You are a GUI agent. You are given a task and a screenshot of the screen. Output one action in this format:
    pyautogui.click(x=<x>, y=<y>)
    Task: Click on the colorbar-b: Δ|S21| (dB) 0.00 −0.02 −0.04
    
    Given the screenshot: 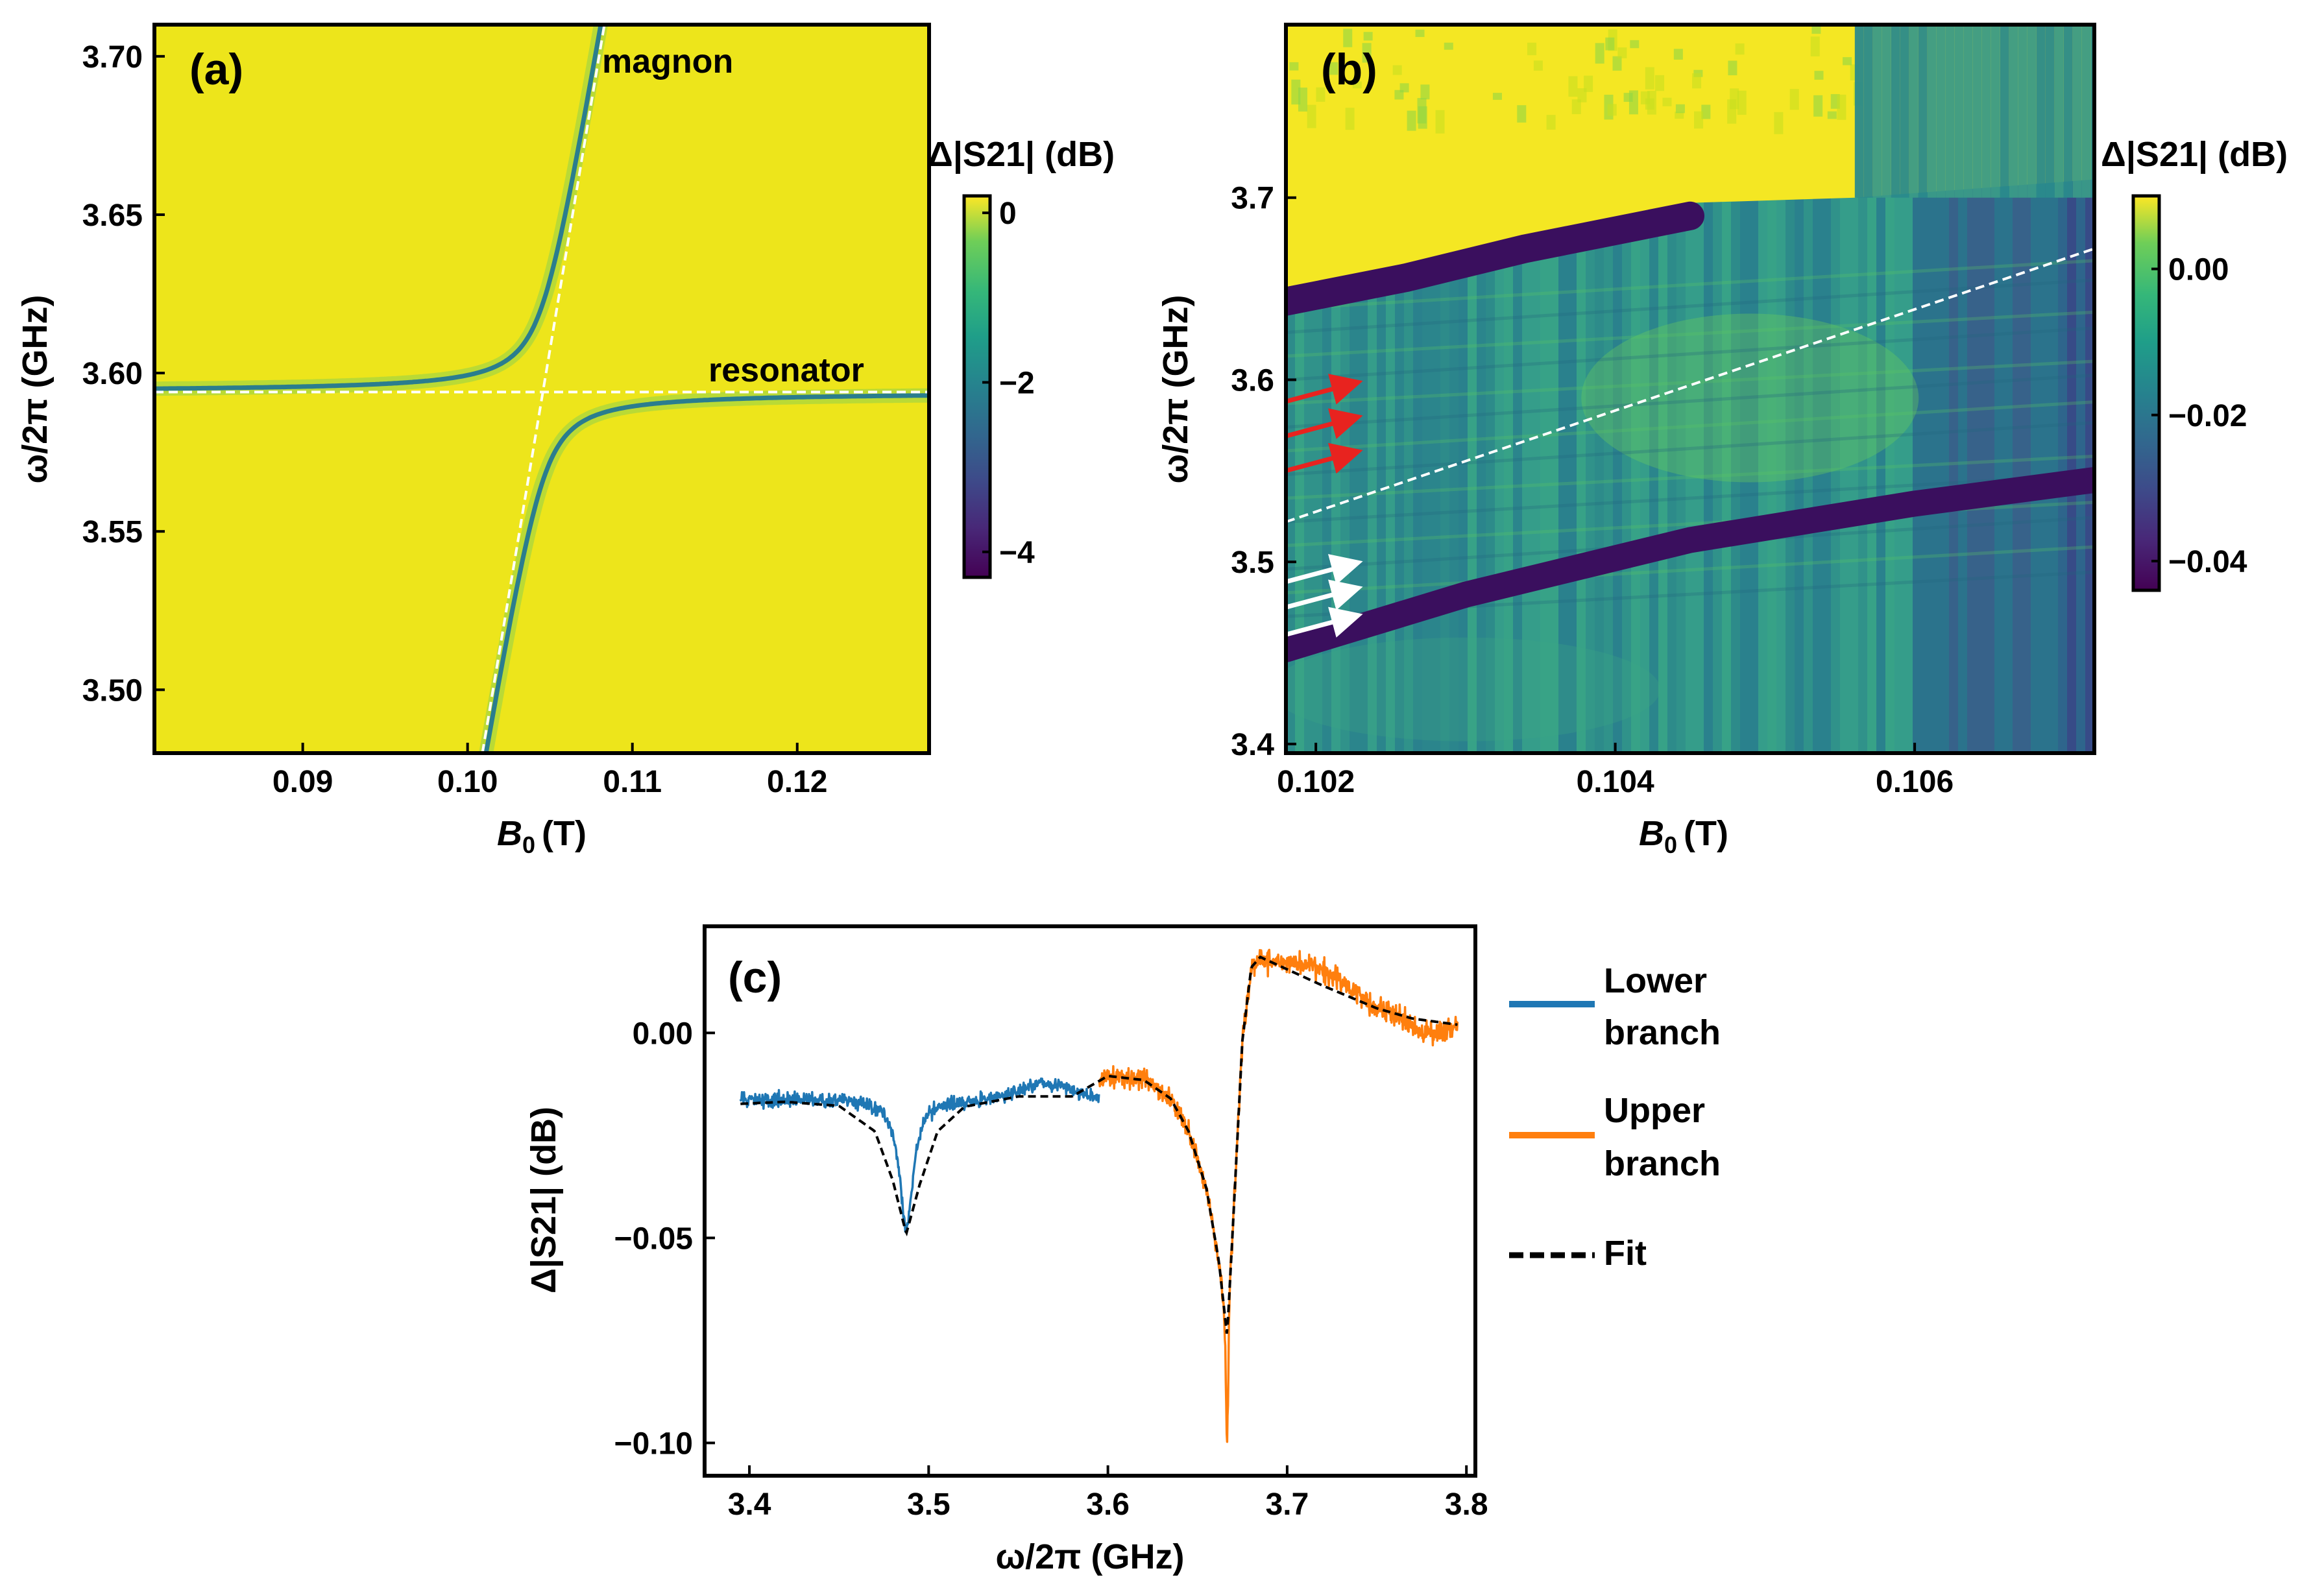 What is the action you would take?
    pyautogui.click(x=2195, y=363)
    